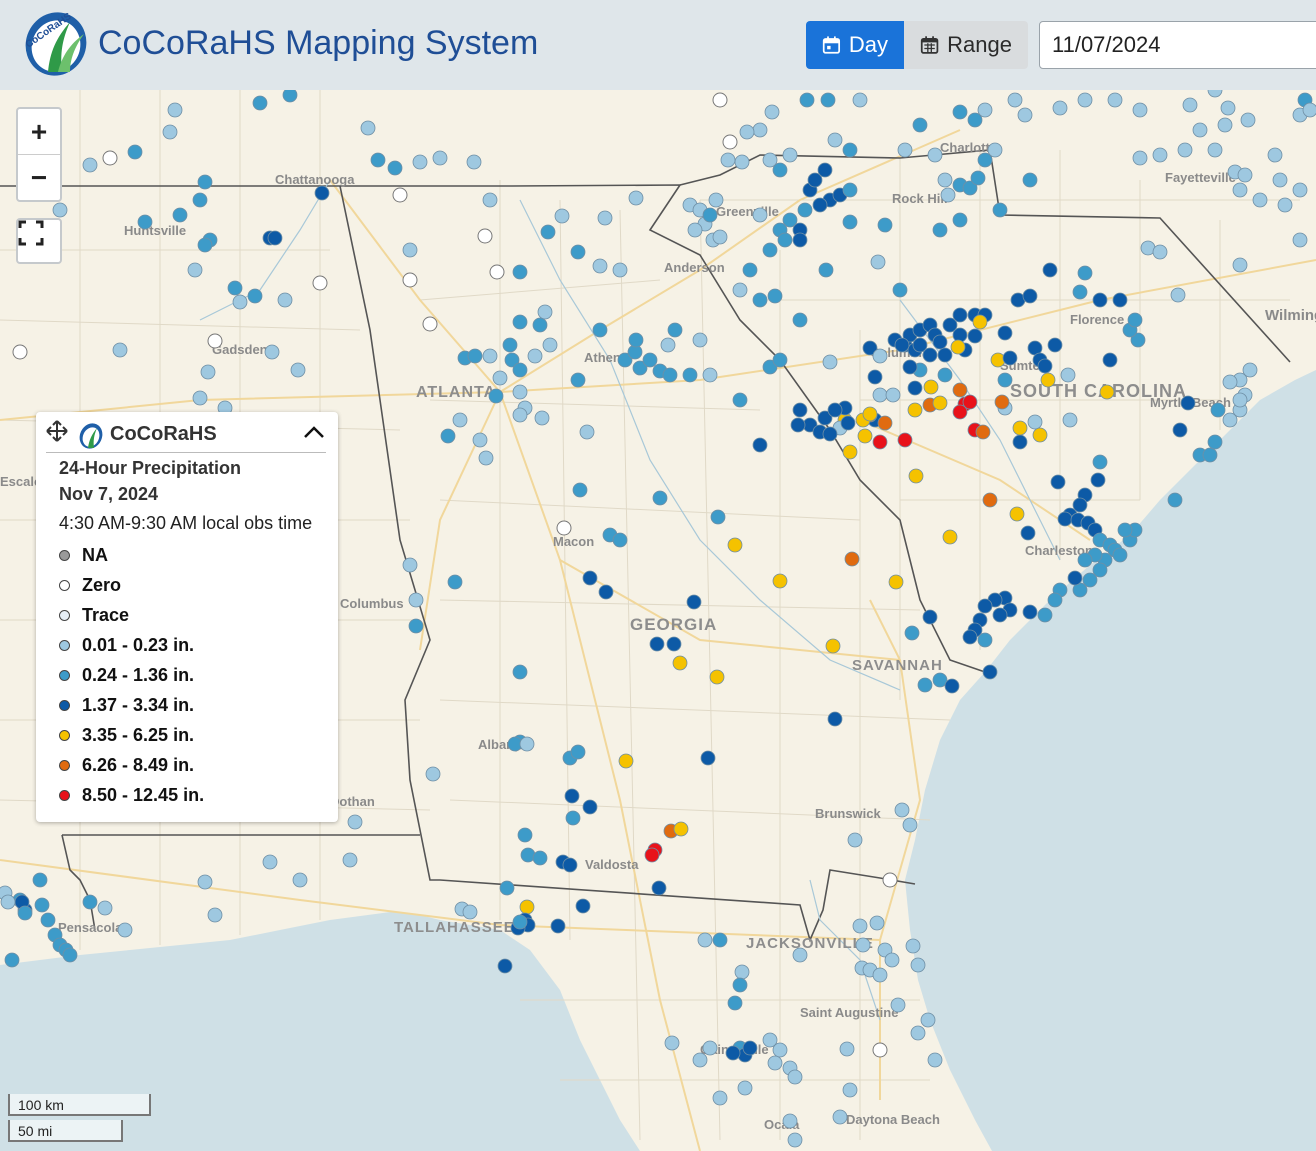 The height and width of the screenshot is (1151, 1316). Describe the element at coordinates (314, 432) in the screenshot. I see `collapse-chevron-icon` at that location.